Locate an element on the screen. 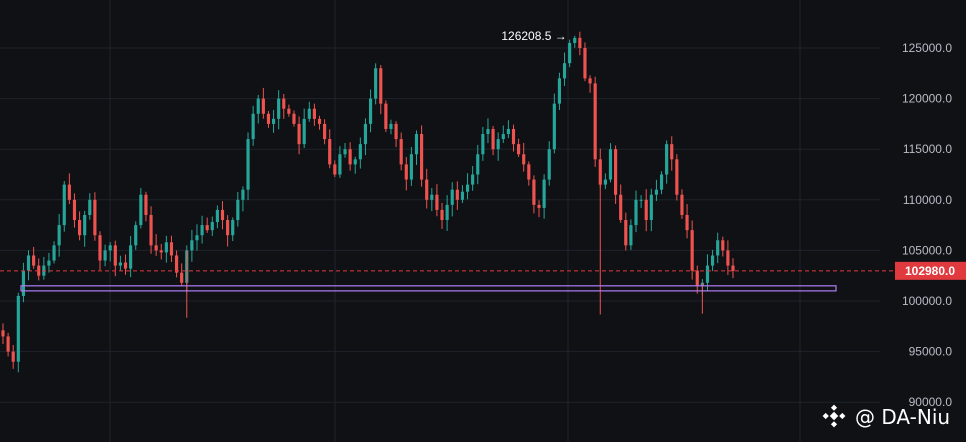 The width and height of the screenshot is (966, 442). y-tick-label: 95000.0 is located at coordinates (931, 352).